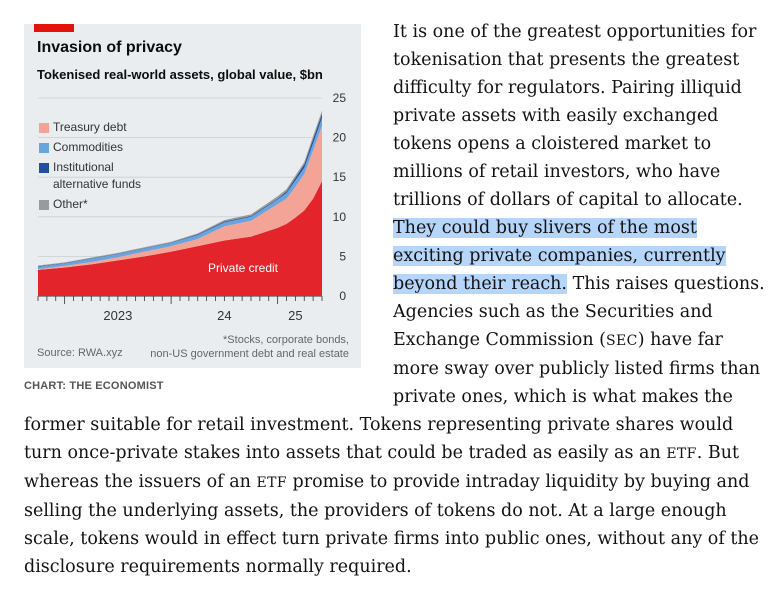 Image resolution: width=783 pixels, height=589 pixels. I want to click on legend-swatch-commodities, so click(44, 148).